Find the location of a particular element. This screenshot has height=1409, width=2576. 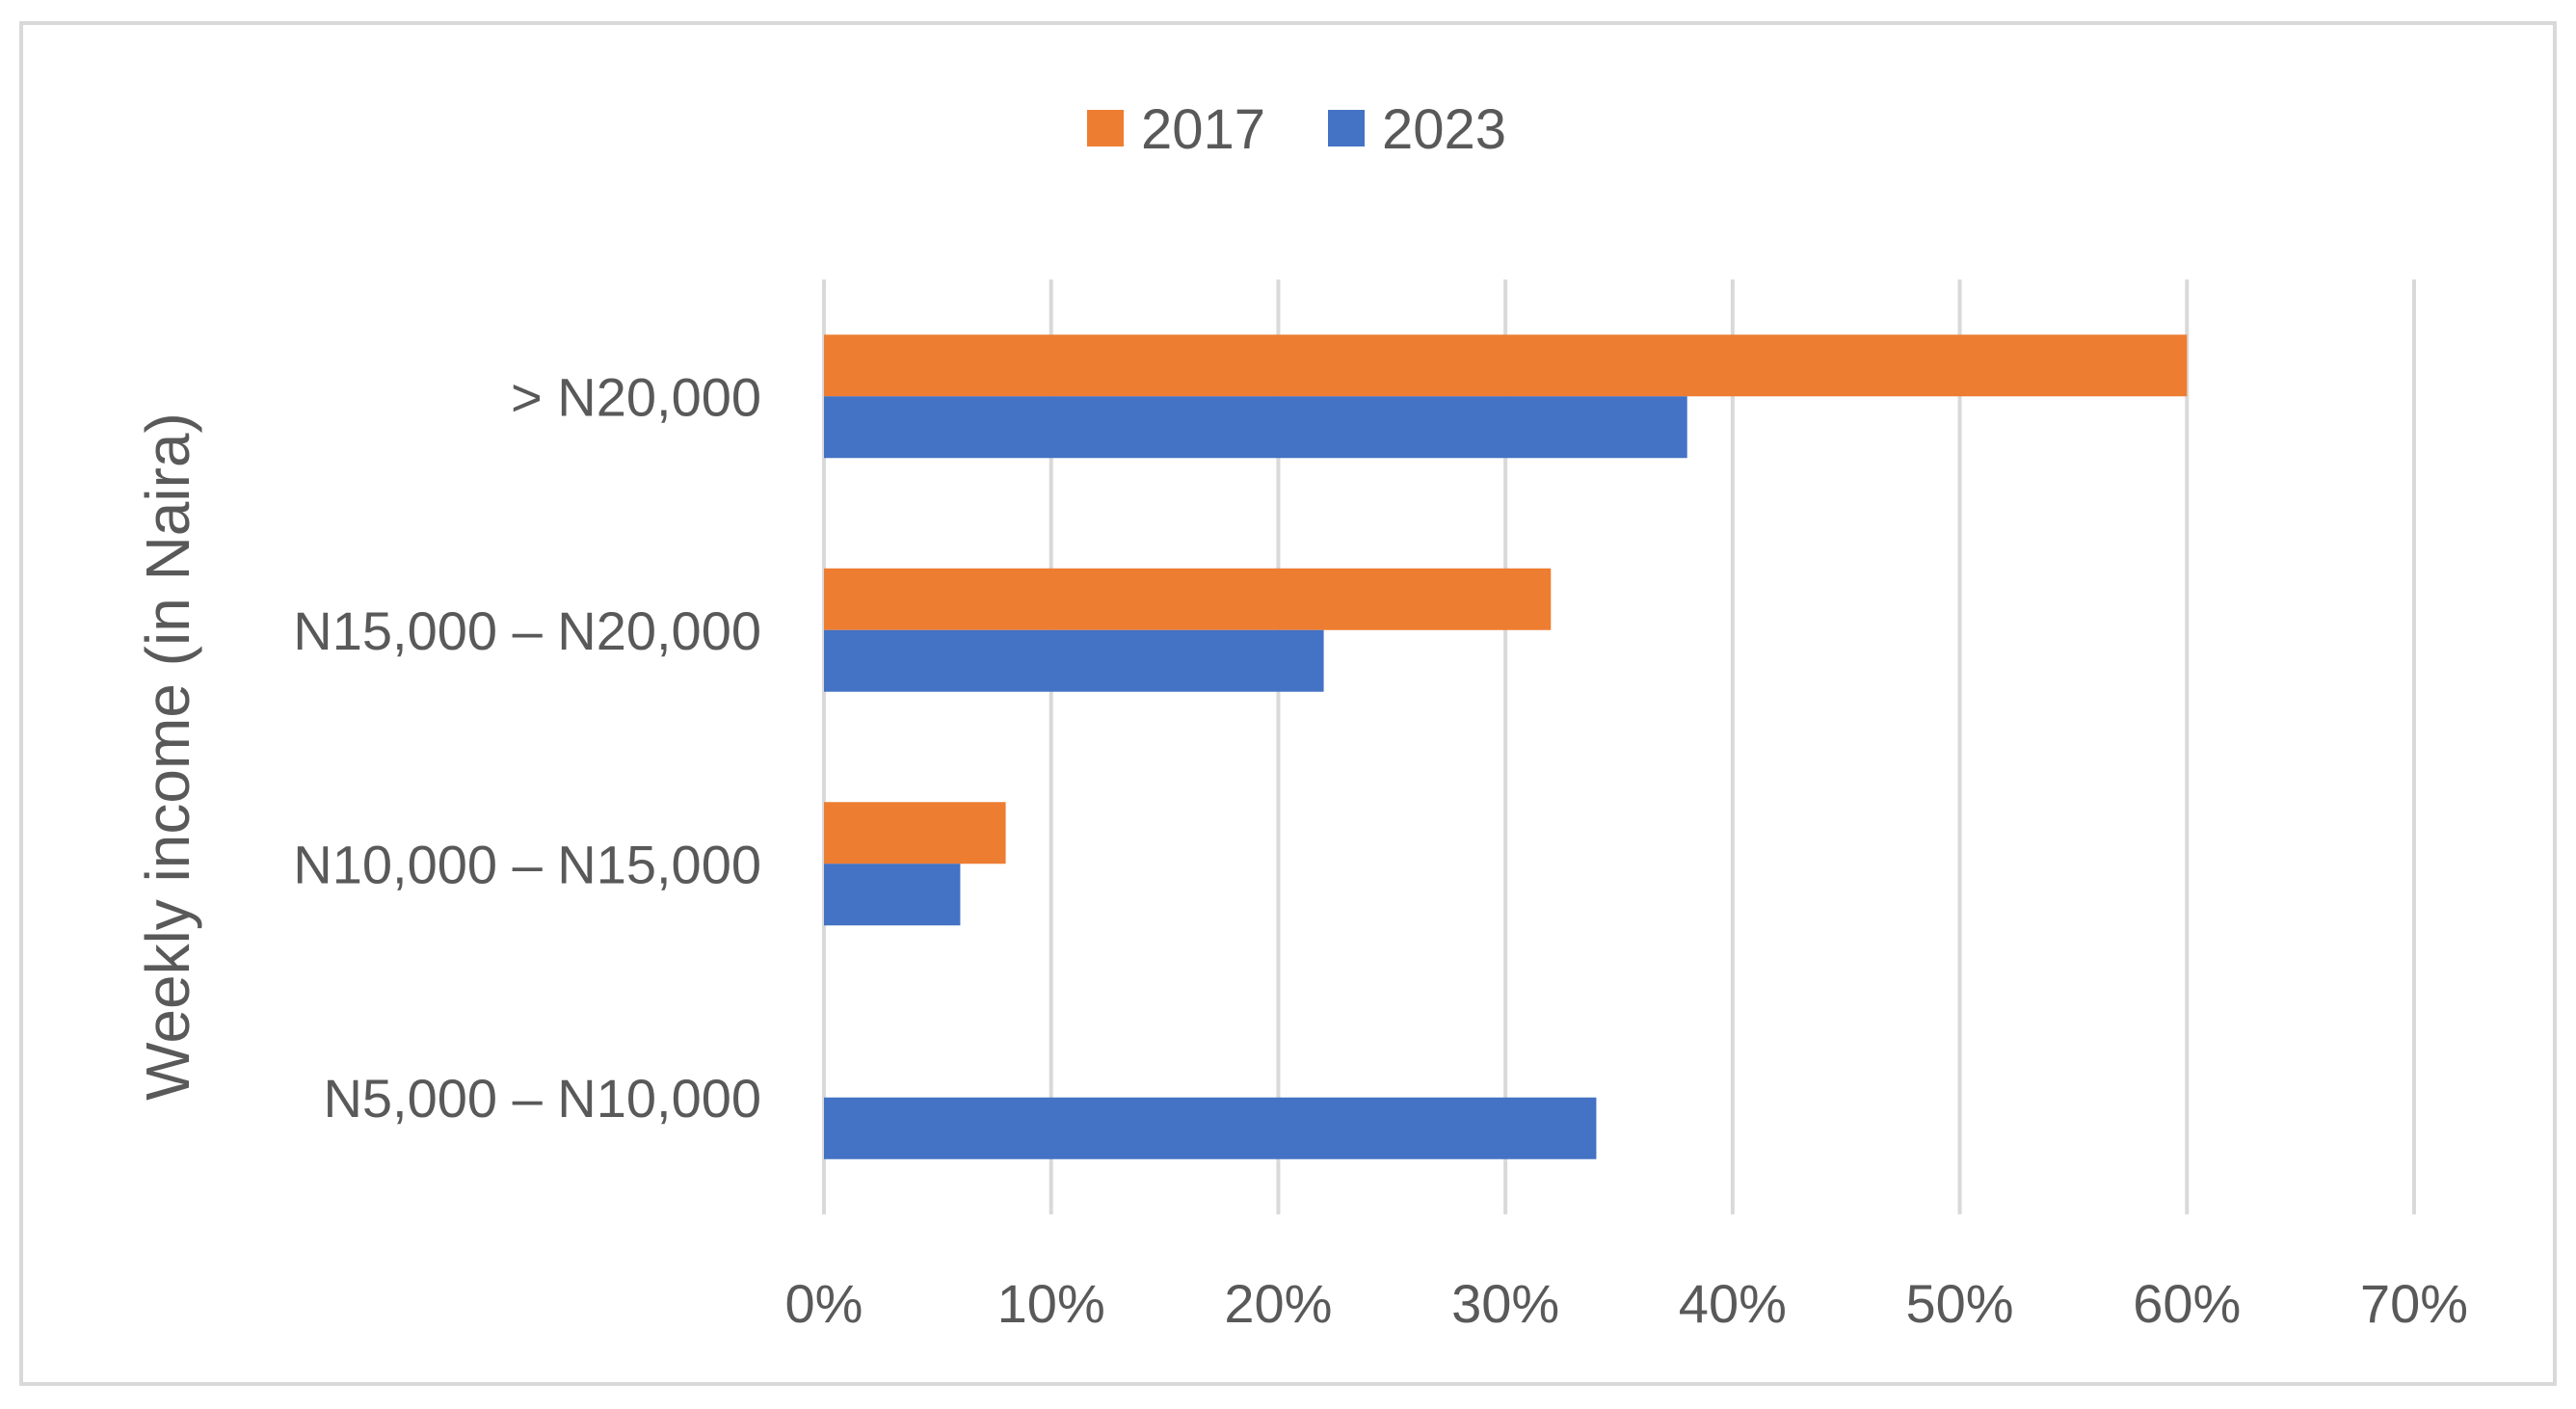

y-axis-title: Weekly income (in Naira) is located at coordinates (167, 757).